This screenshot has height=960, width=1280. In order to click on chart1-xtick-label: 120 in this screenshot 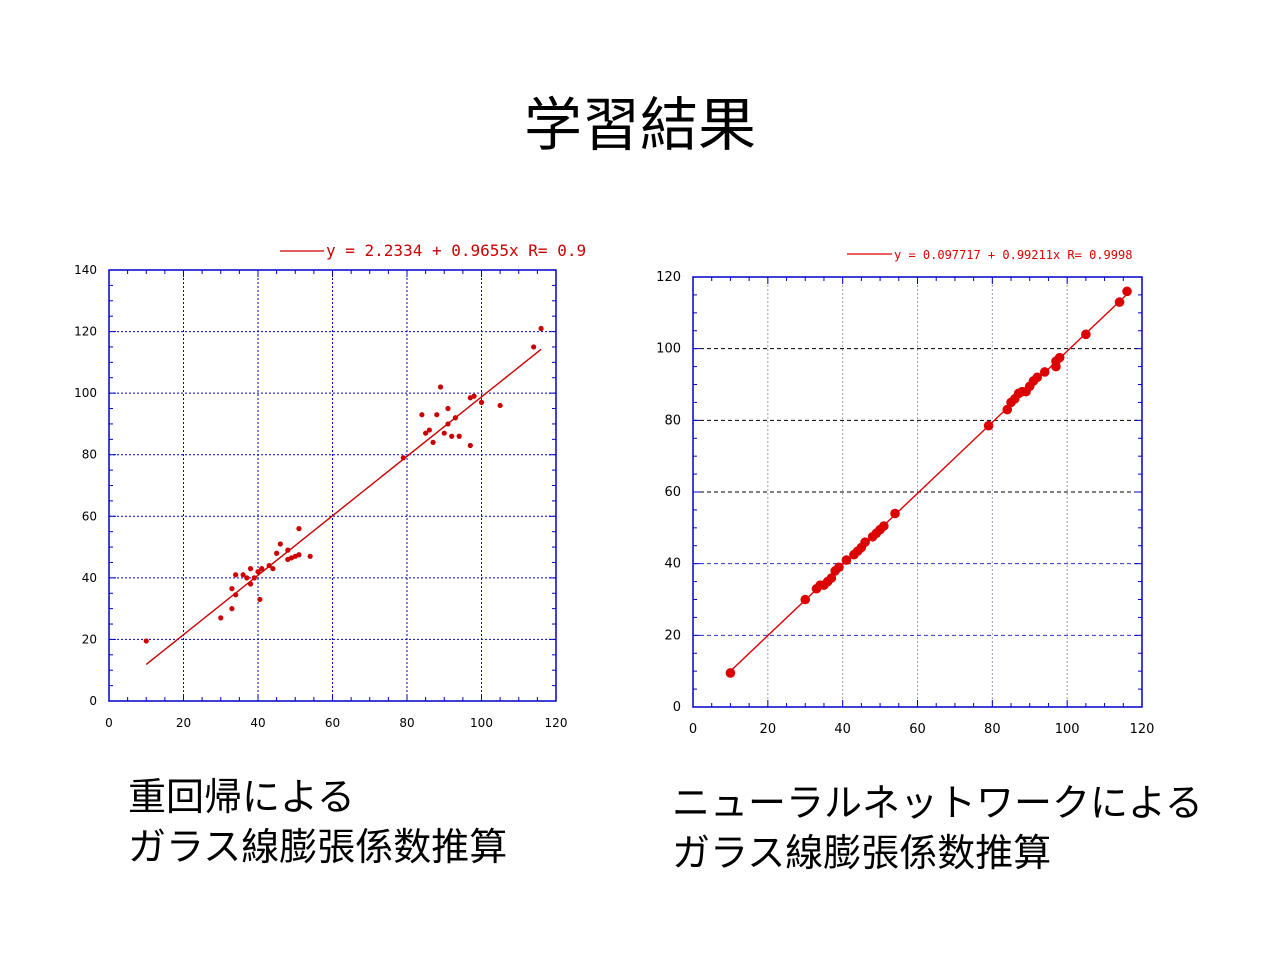, I will do `click(1142, 729)`.